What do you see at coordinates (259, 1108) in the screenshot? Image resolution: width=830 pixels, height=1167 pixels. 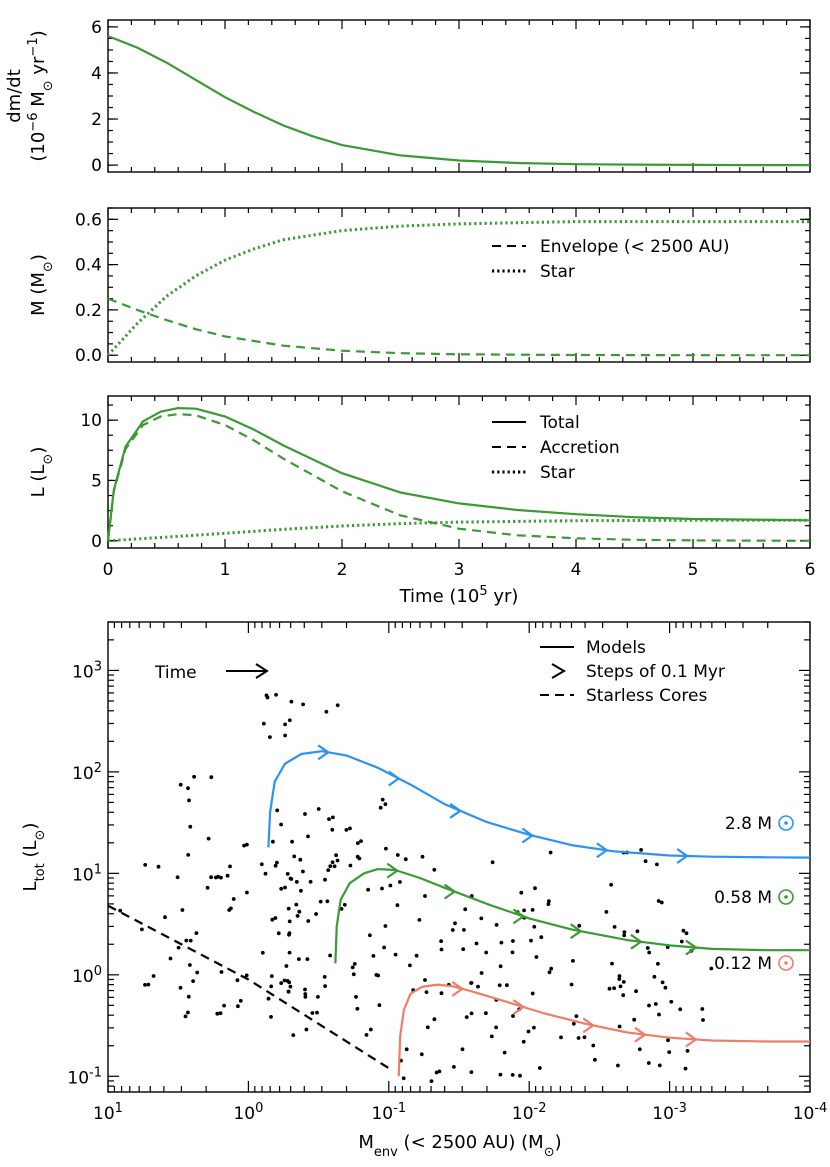 I see `label-part: 0` at bounding box center [259, 1108].